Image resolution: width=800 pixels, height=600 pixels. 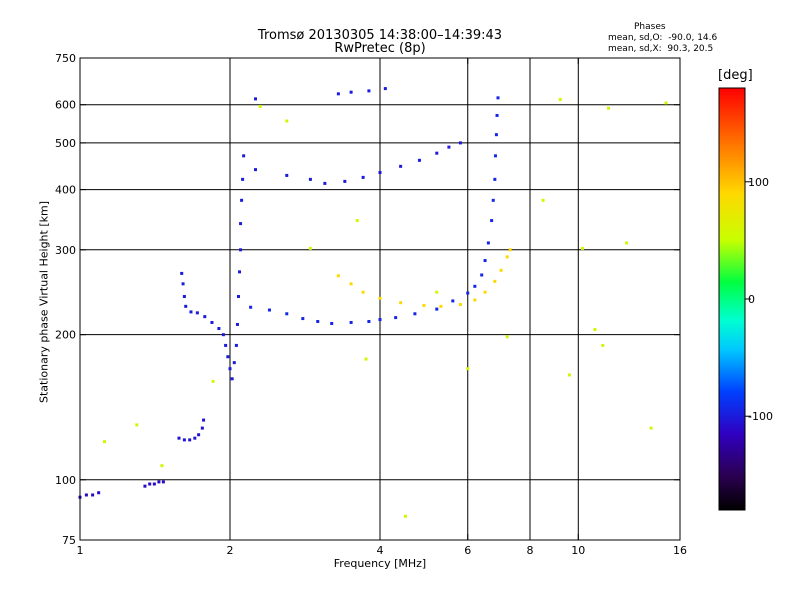 What do you see at coordinates (80, 550) in the screenshot?
I see `x-tick-label: 1` at bounding box center [80, 550].